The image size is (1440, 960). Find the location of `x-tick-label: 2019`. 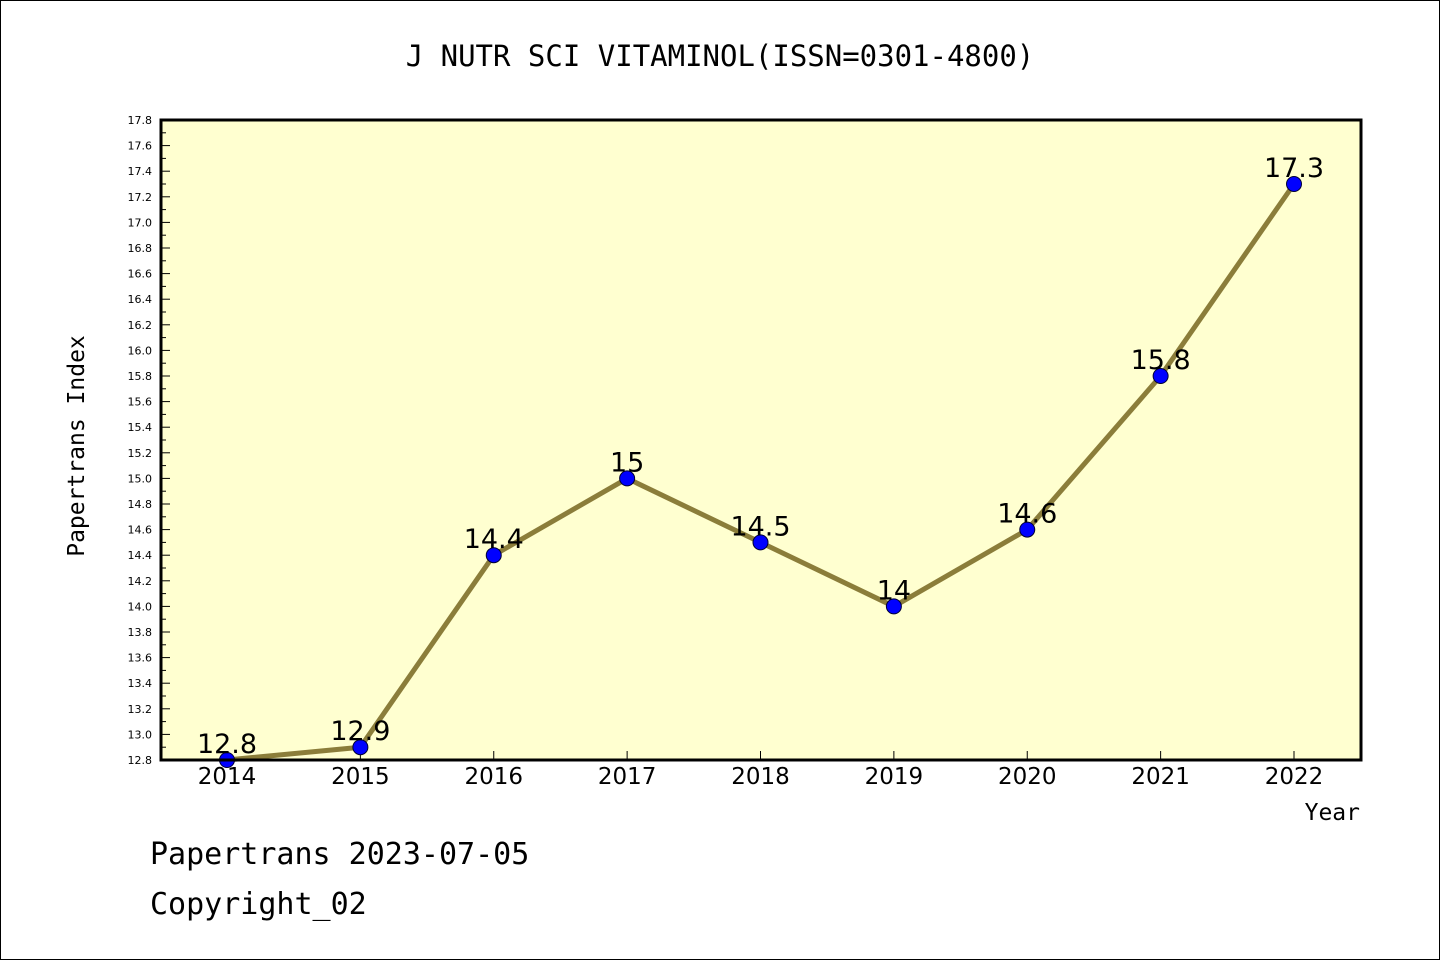

x-tick-label: 2019 is located at coordinates (894, 777).